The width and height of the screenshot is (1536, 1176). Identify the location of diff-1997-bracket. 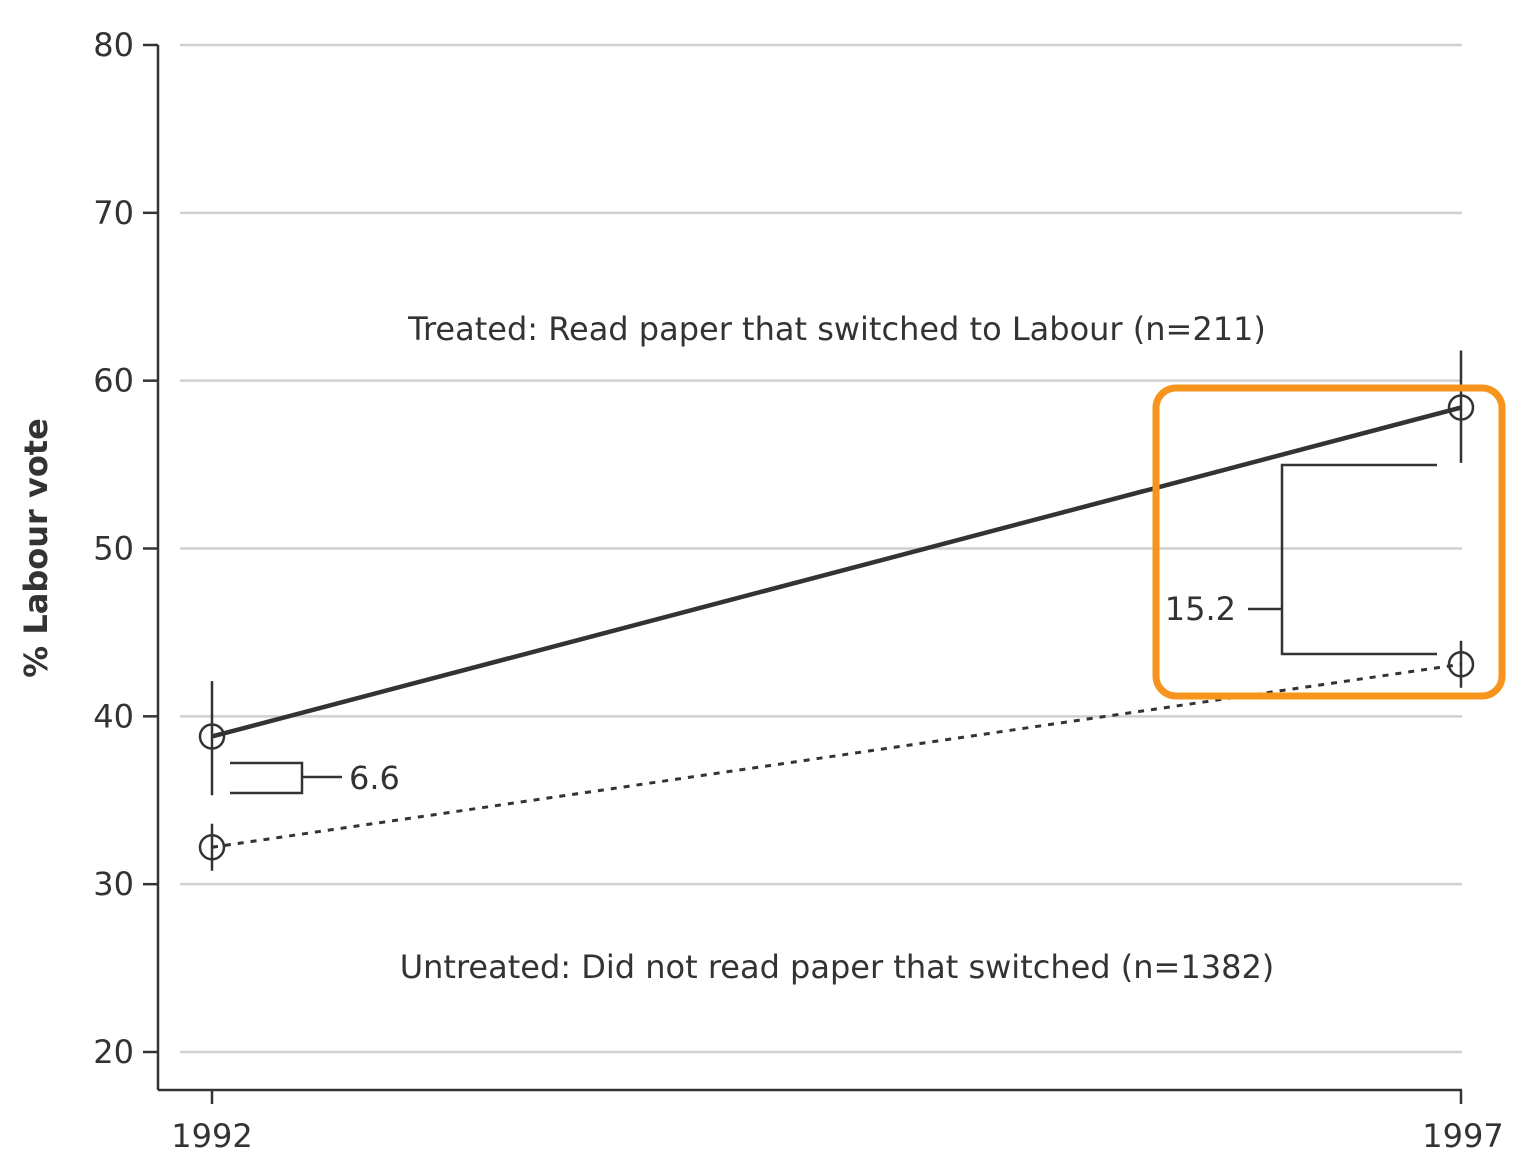
(1342, 559).